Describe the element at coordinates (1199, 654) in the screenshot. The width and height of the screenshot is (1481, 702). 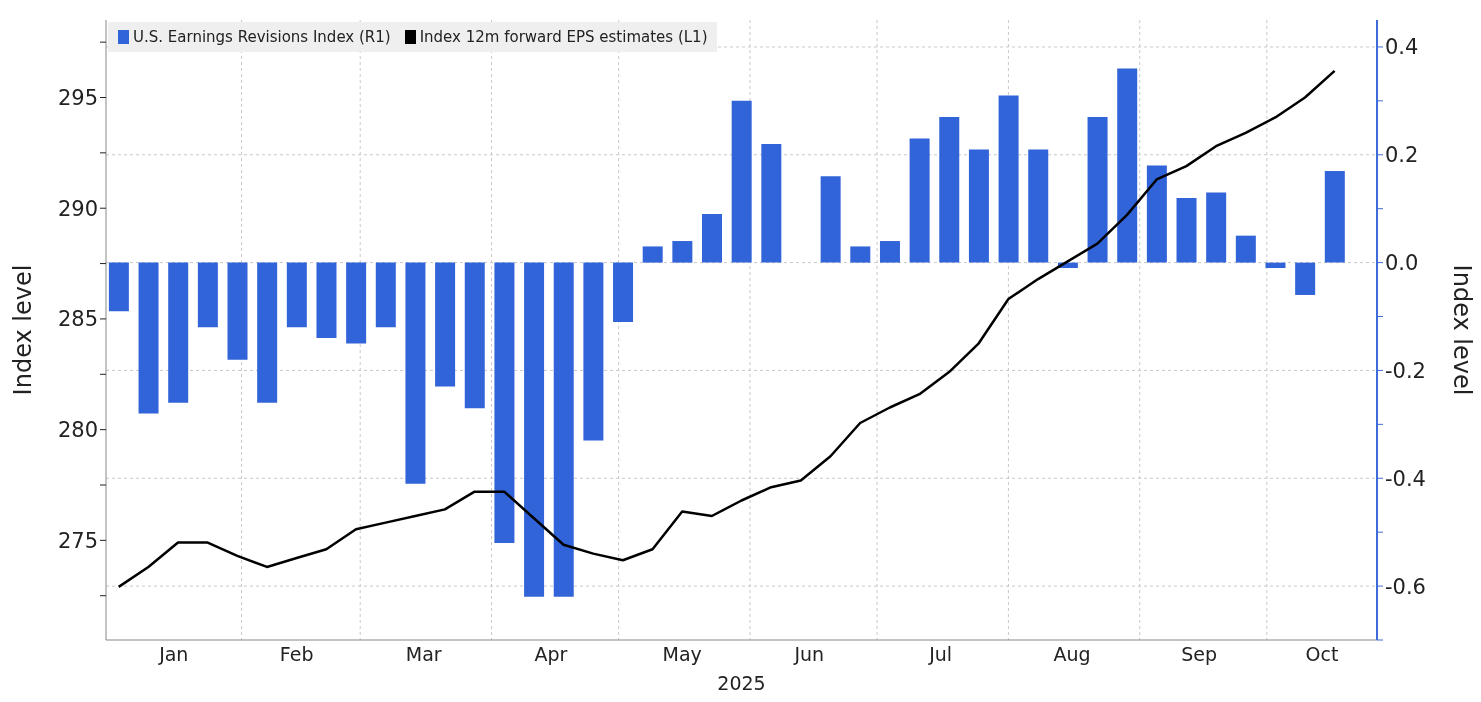
I see `x-tick-label: Sep` at that location.